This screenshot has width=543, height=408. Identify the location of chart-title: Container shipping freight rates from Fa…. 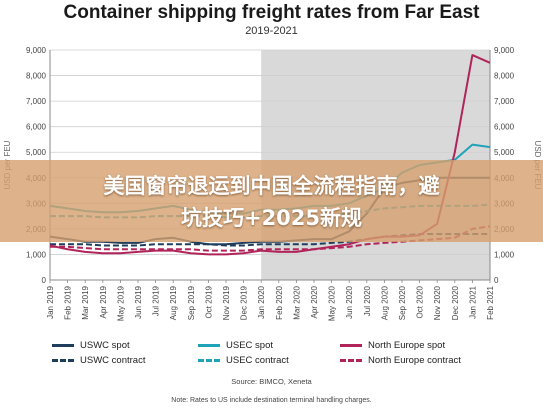
(271, 12).